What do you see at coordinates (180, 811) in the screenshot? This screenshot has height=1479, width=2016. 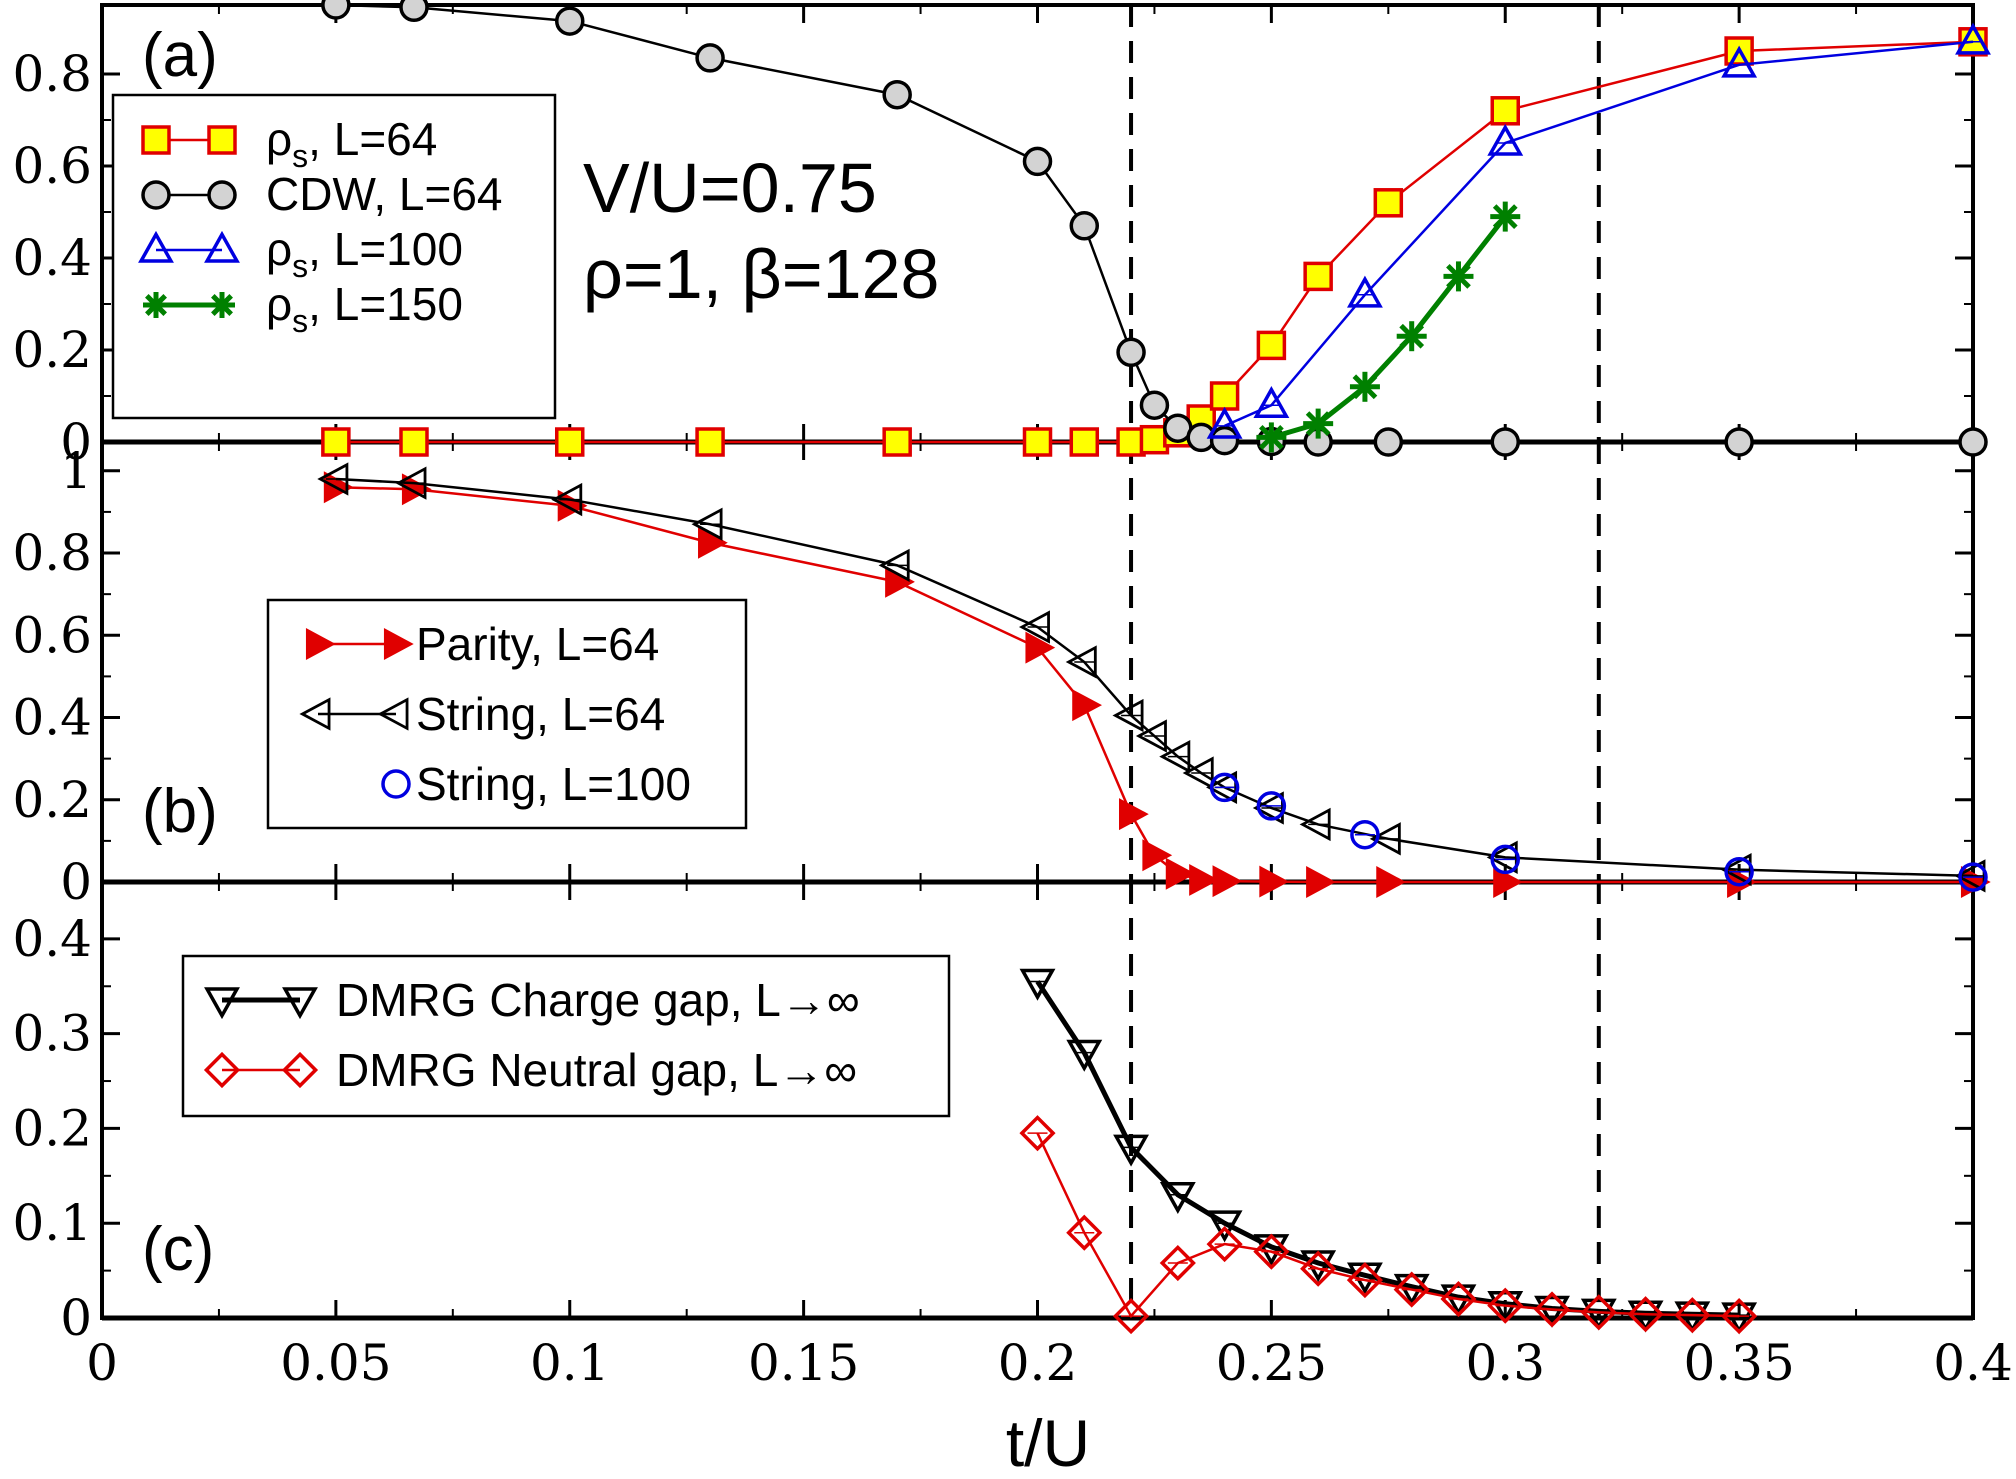 I see `panel-b-tag: (b)` at bounding box center [180, 811].